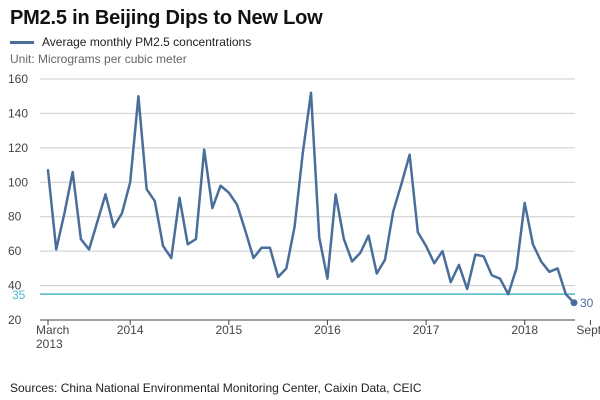 The width and height of the screenshot is (600, 400). I want to click on y-tick-label-40: 40, so click(15, 286).